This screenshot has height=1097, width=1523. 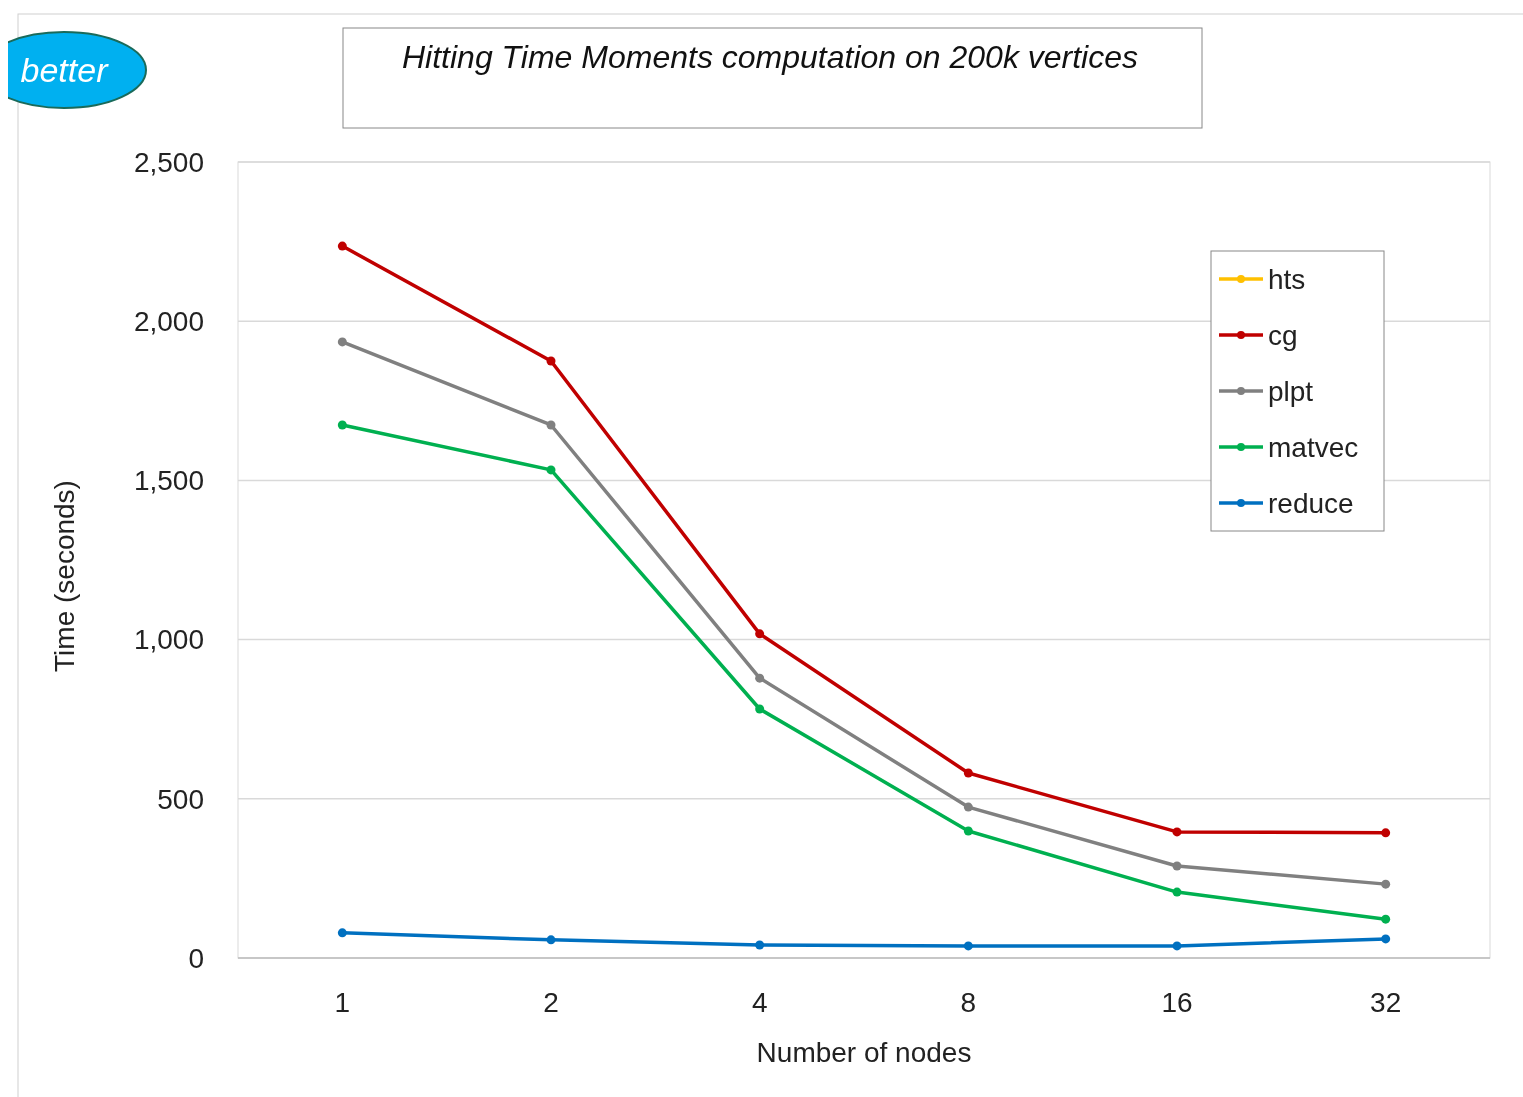 What do you see at coordinates (65, 69) in the screenshot?
I see `text: better` at bounding box center [65, 69].